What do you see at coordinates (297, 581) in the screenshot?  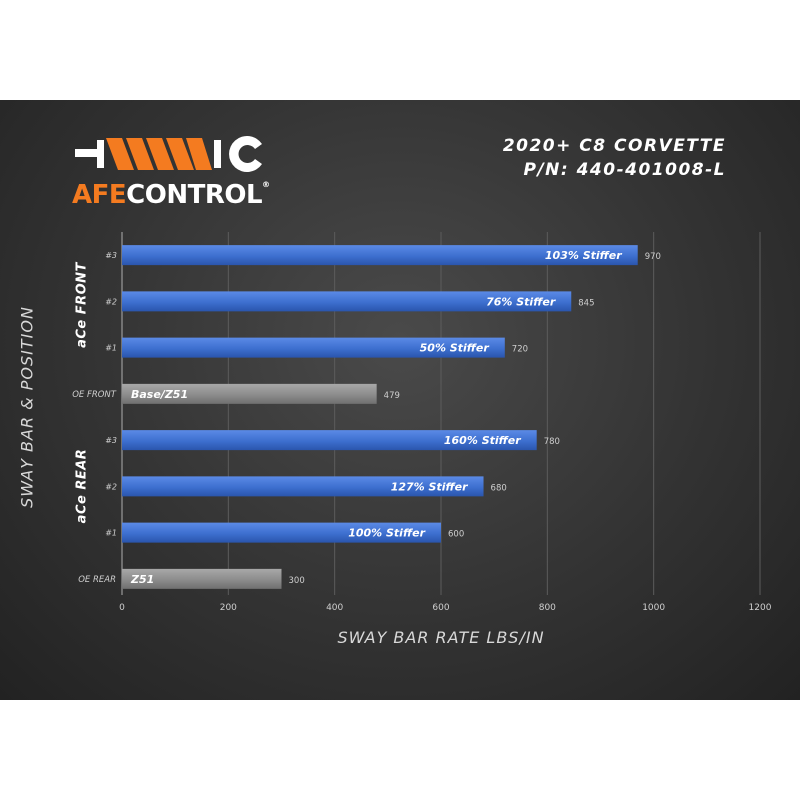 I see `value-label: 300` at bounding box center [297, 581].